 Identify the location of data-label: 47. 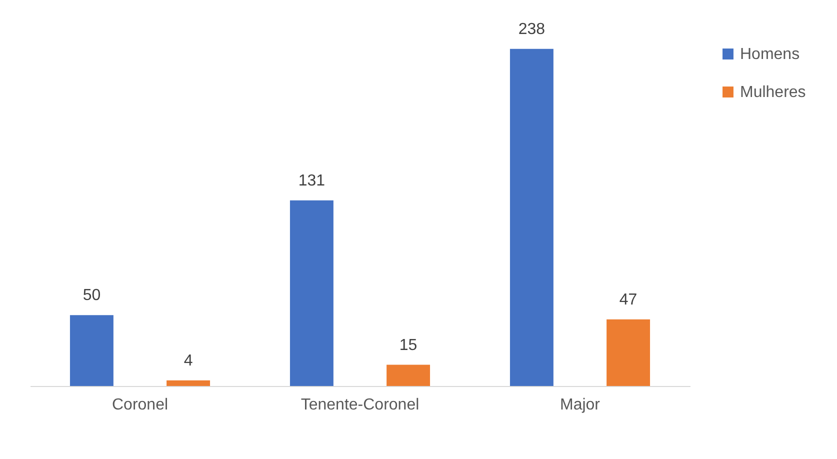
(628, 299).